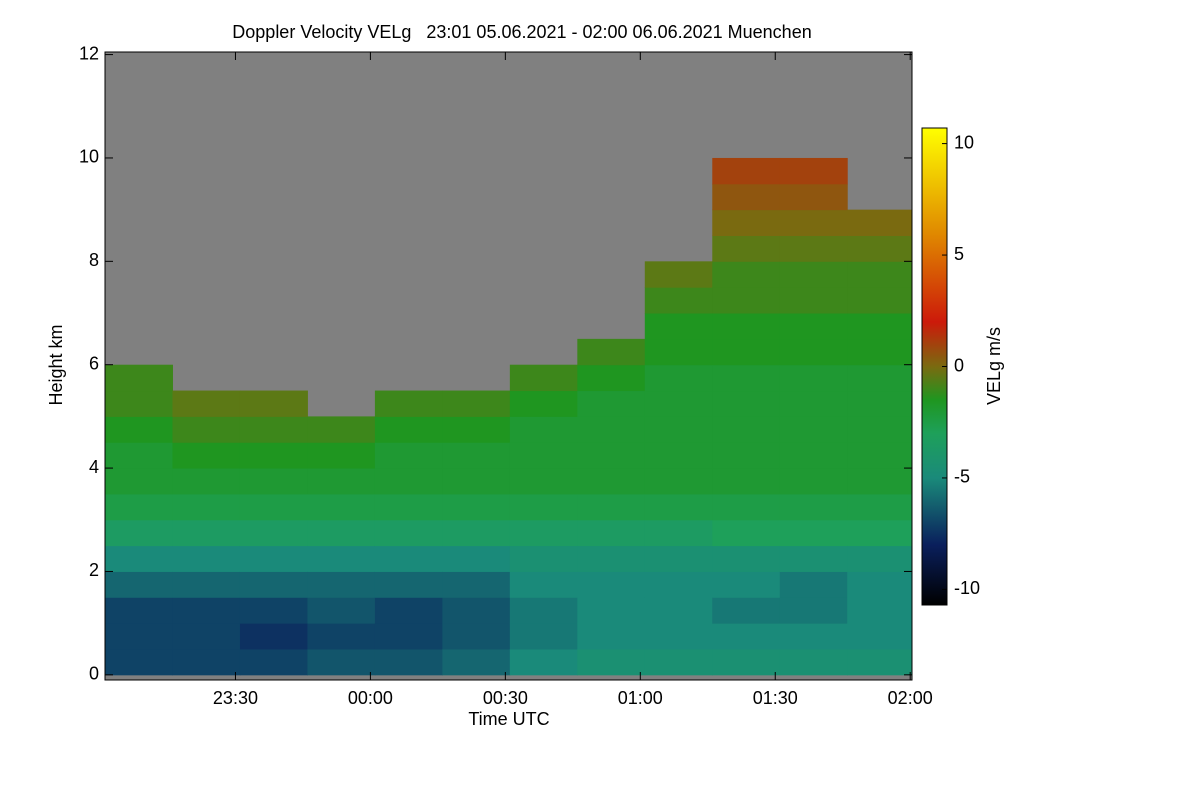 Image resolution: width=1200 pixels, height=800 pixels. Describe the element at coordinates (235, 698) in the screenshot. I see `x-tick-label: 23:30` at that location.